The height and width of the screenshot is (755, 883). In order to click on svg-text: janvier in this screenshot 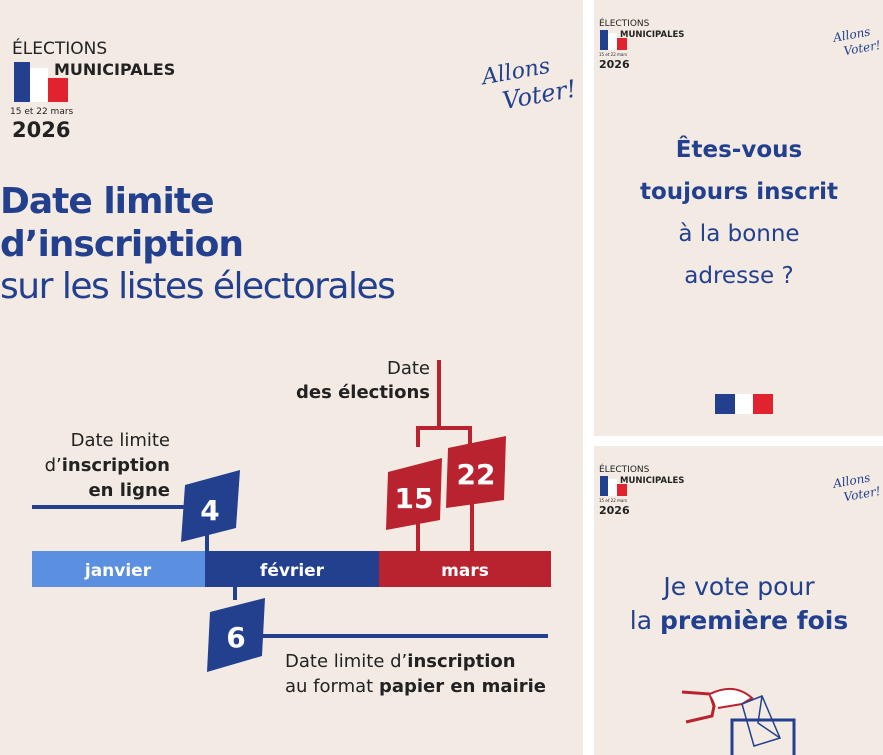, I will do `click(118, 571)`.